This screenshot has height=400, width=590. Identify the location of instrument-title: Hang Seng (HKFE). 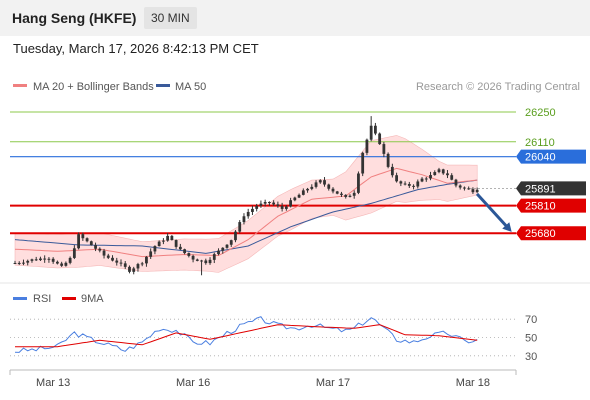
(74, 18).